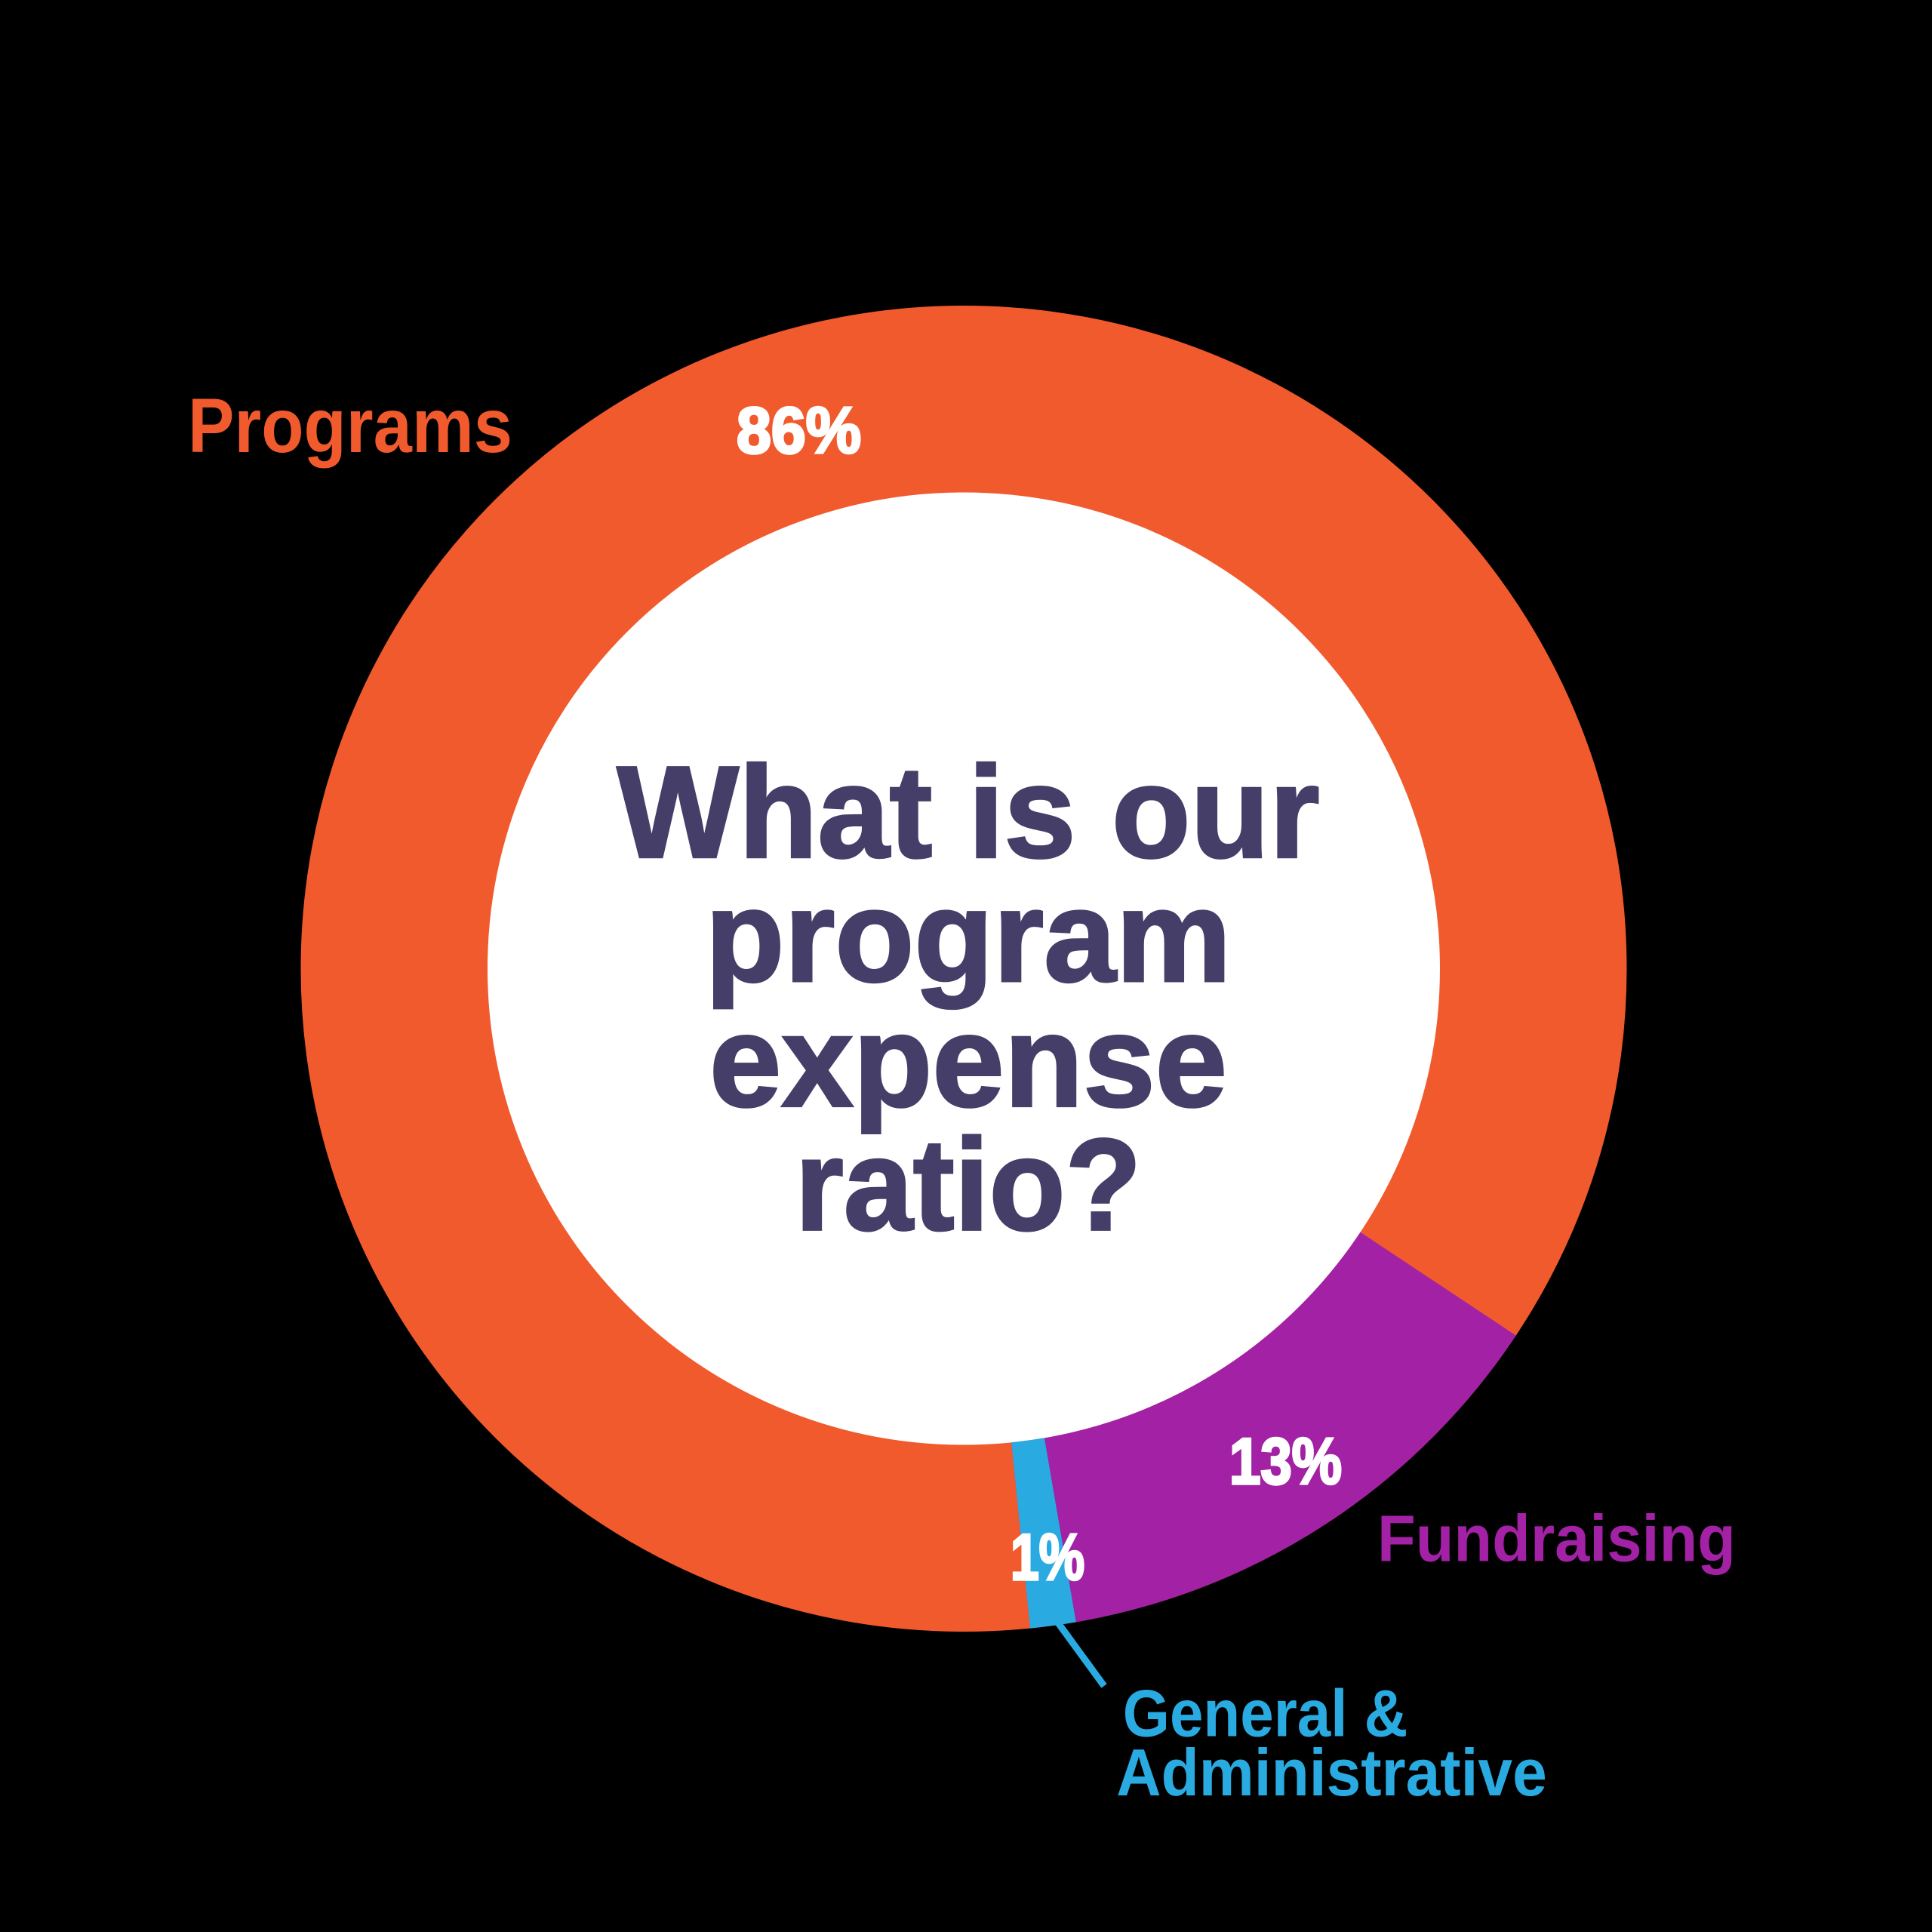  What do you see at coordinates (968, 1061) in the screenshot?
I see `svg-text: expense` at bounding box center [968, 1061].